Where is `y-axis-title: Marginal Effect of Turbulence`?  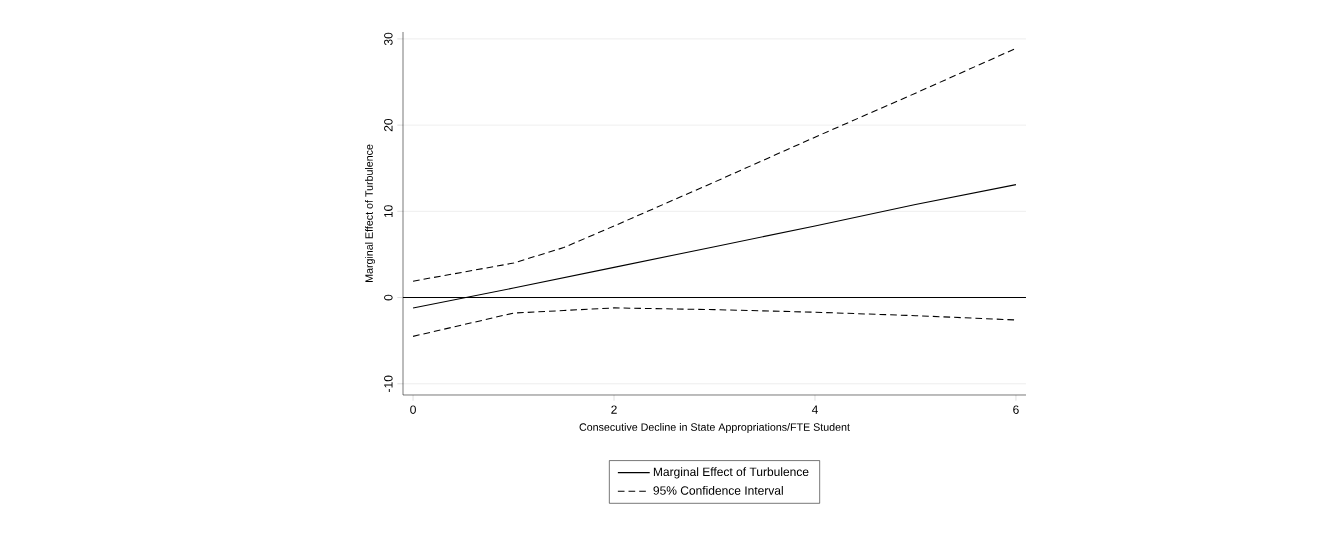 y-axis-title: Marginal Effect of Turbulence is located at coordinates (370, 213).